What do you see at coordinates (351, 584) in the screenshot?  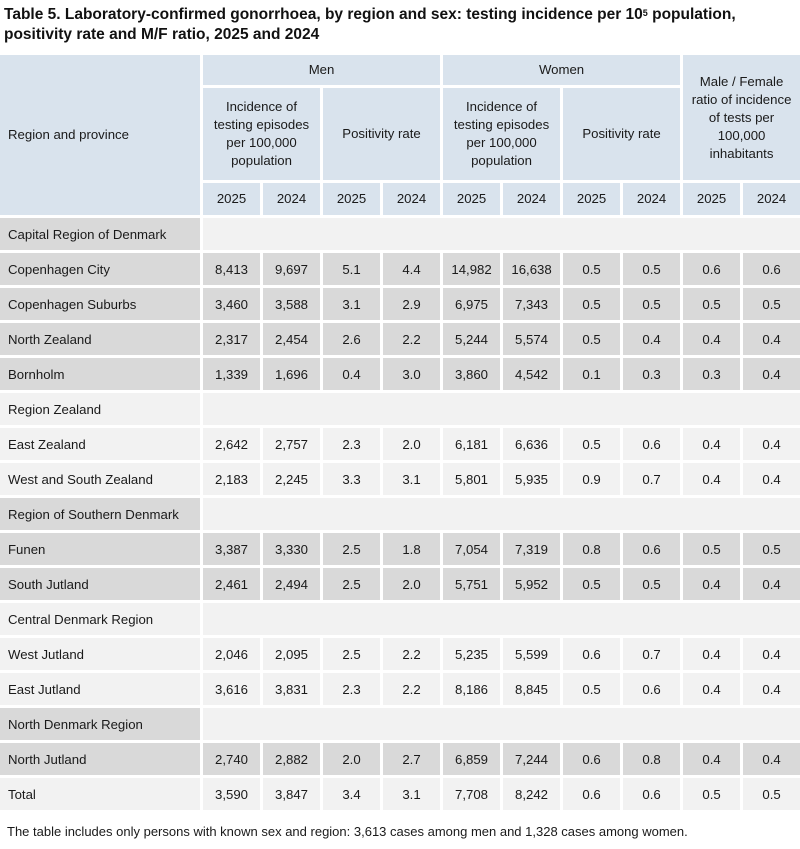 I see `table-cell: 2.5` at bounding box center [351, 584].